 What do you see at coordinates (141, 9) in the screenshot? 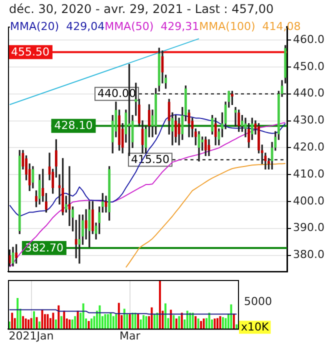
I see `chart-title: déc. 30, 2020 - avr. 29, 2021 - Last : 457,00` at bounding box center [141, 9].